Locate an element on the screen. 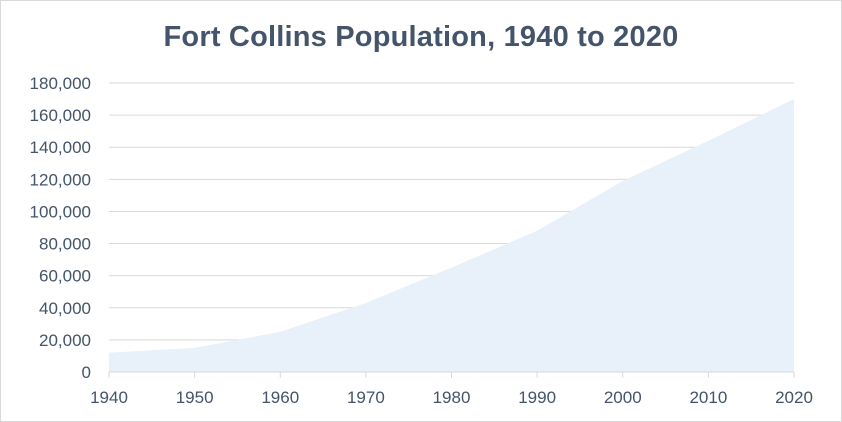 This screenshot has width=842, height=422. x-tick-label: 2020 is located at coordinates (794, 397).